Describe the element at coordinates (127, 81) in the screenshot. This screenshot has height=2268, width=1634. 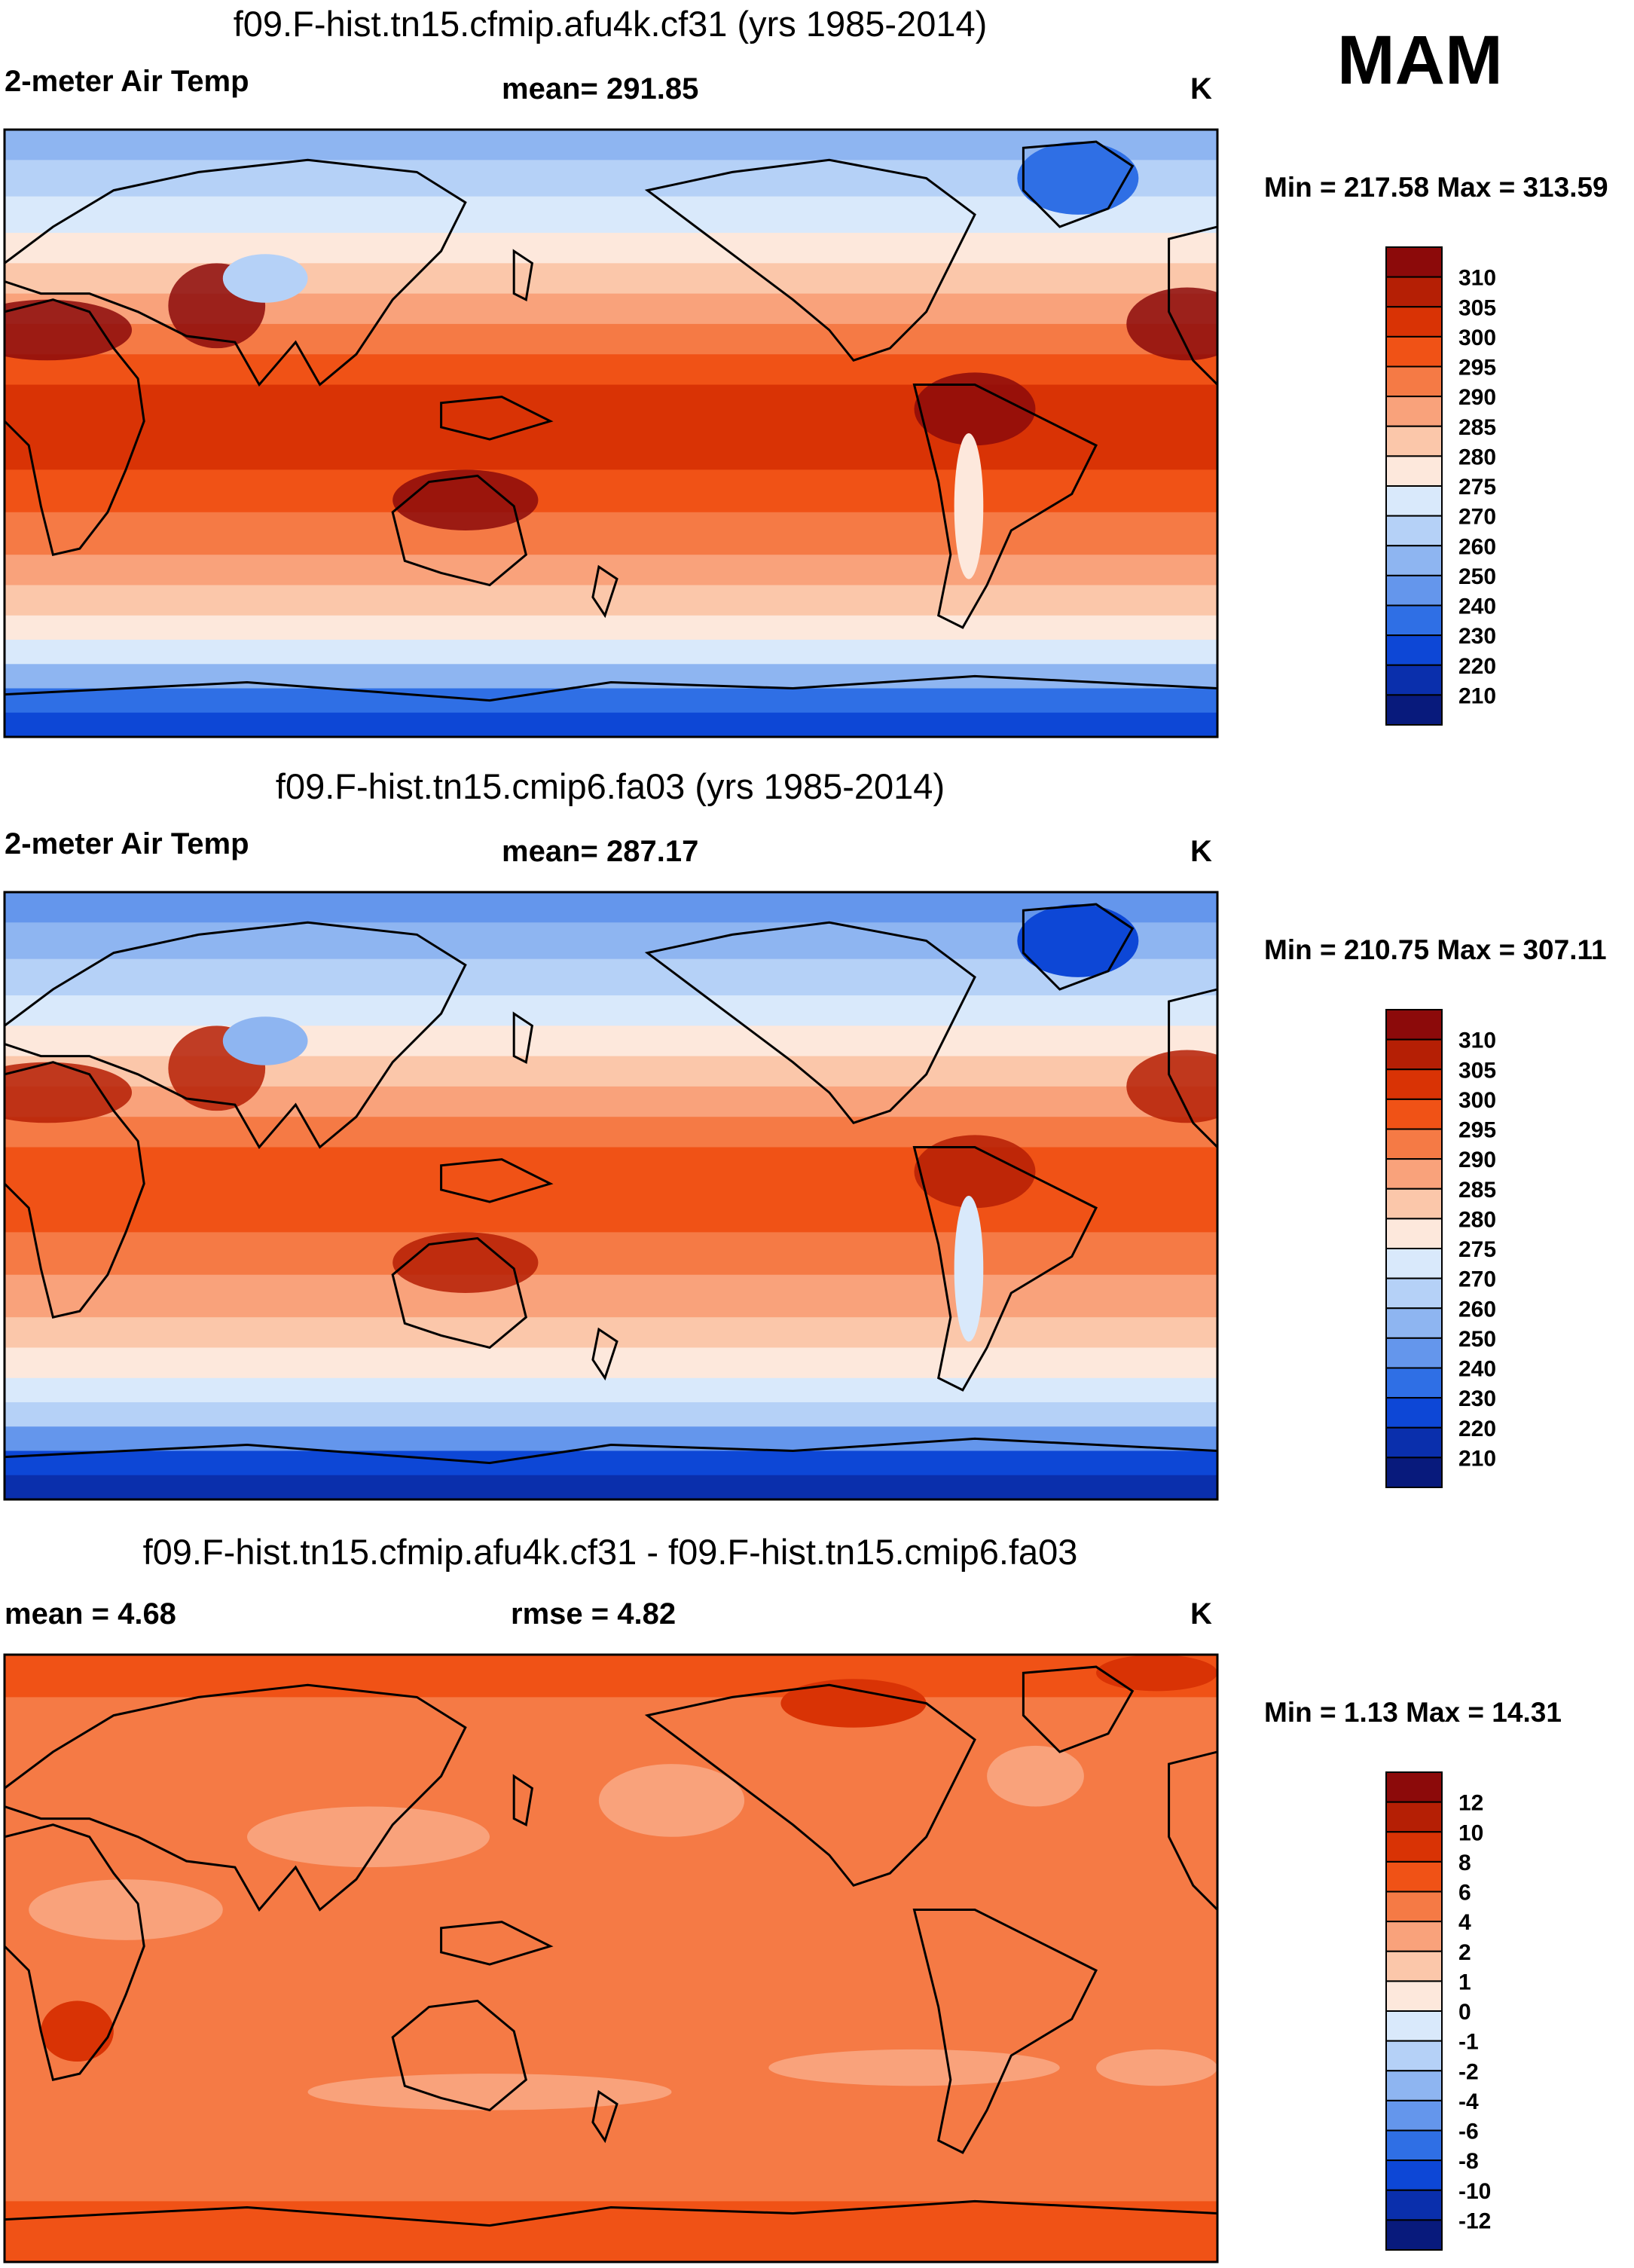
I see `panel-1-variable-label: 2-meter Air Temp` at that location.